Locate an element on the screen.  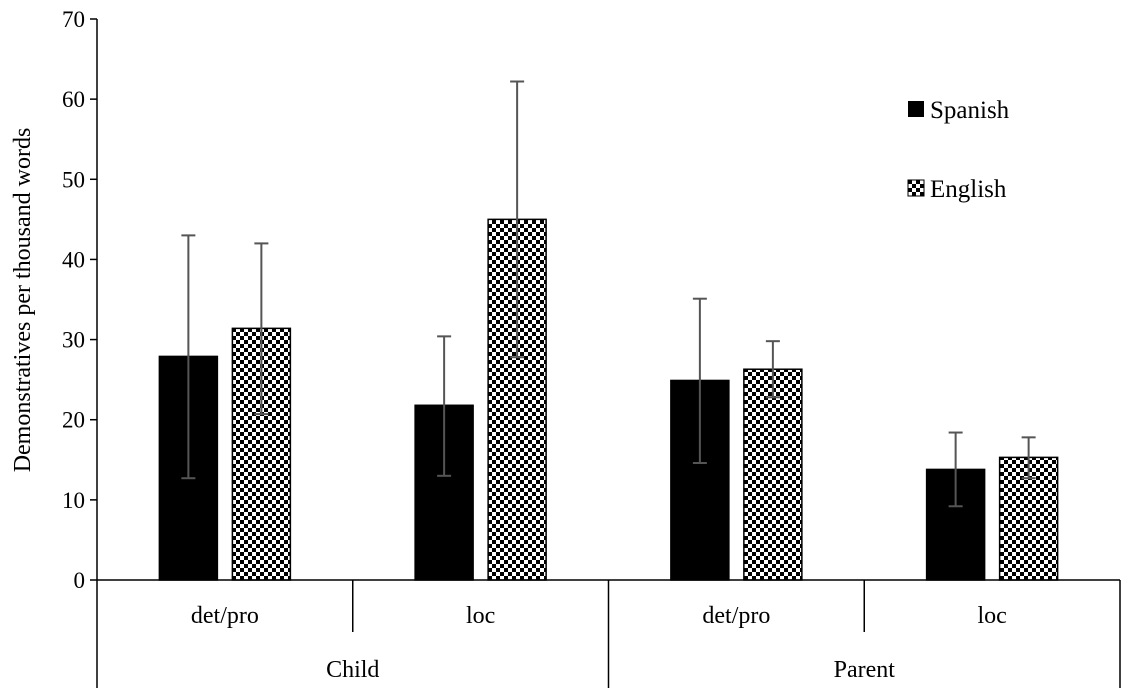
y-tick-label: 60 is located at coordinates (73, 99).